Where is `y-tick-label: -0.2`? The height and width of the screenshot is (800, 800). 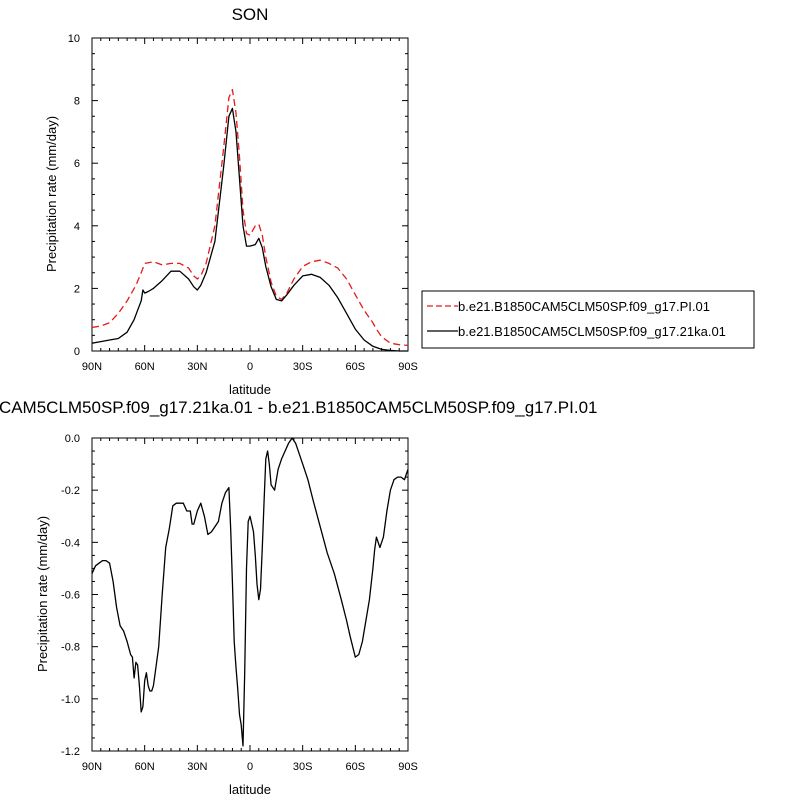
y-tick-label: -0.2 is located at coordinates (70, 491).